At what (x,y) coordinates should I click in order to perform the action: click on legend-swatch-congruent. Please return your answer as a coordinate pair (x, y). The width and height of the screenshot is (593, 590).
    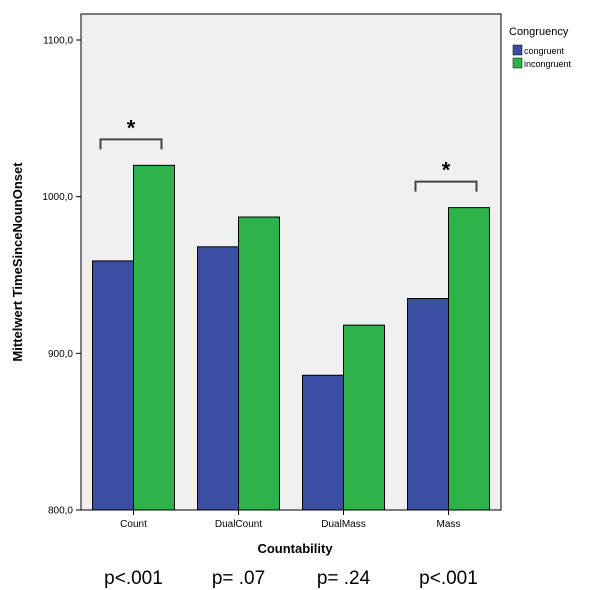
    Looking at the image, I should click on (517, 50).